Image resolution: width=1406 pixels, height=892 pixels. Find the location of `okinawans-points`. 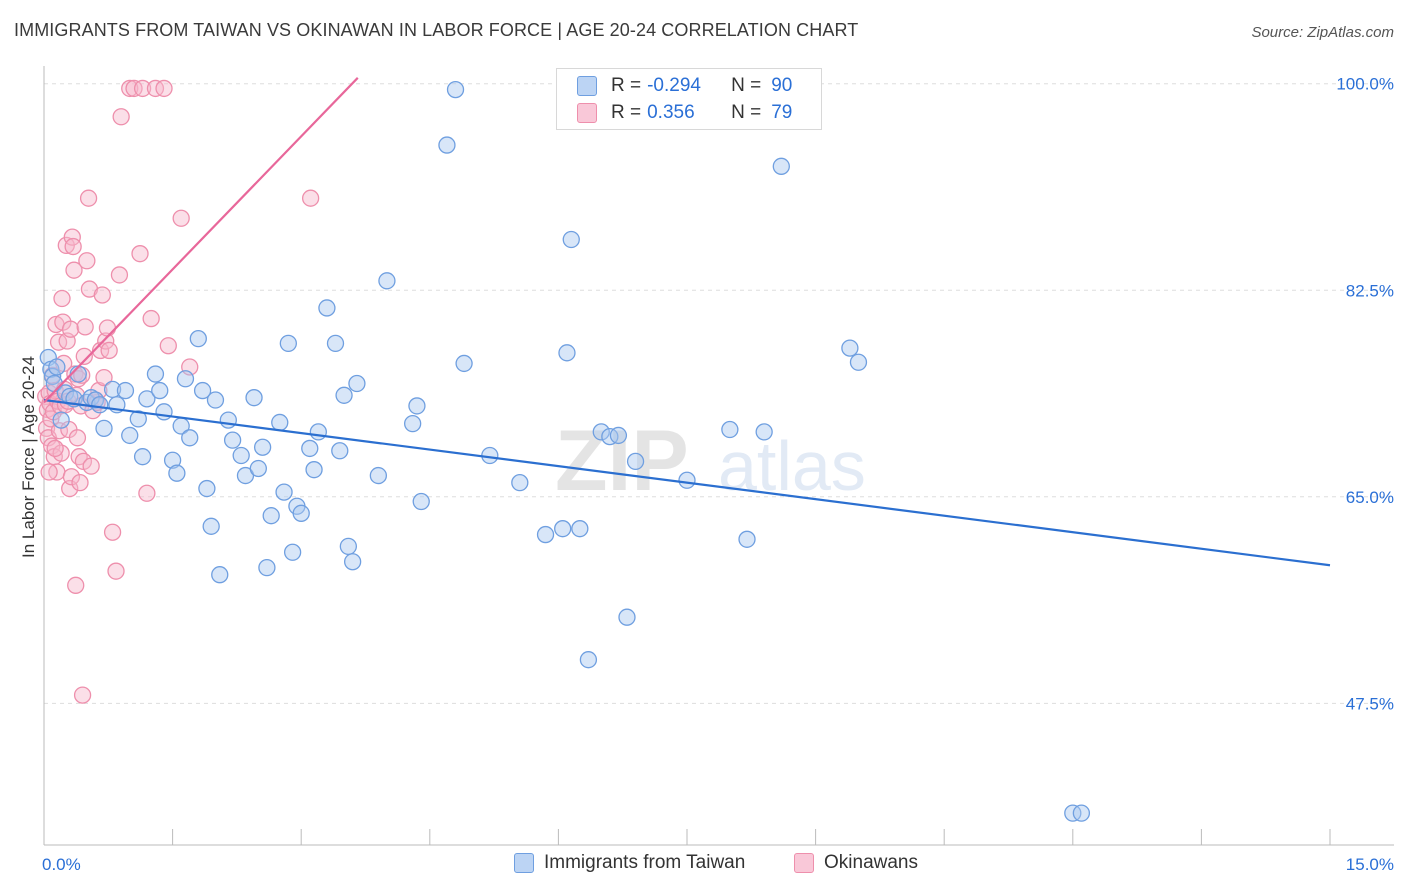

okinawans-points is located at coordinates (178, 391).